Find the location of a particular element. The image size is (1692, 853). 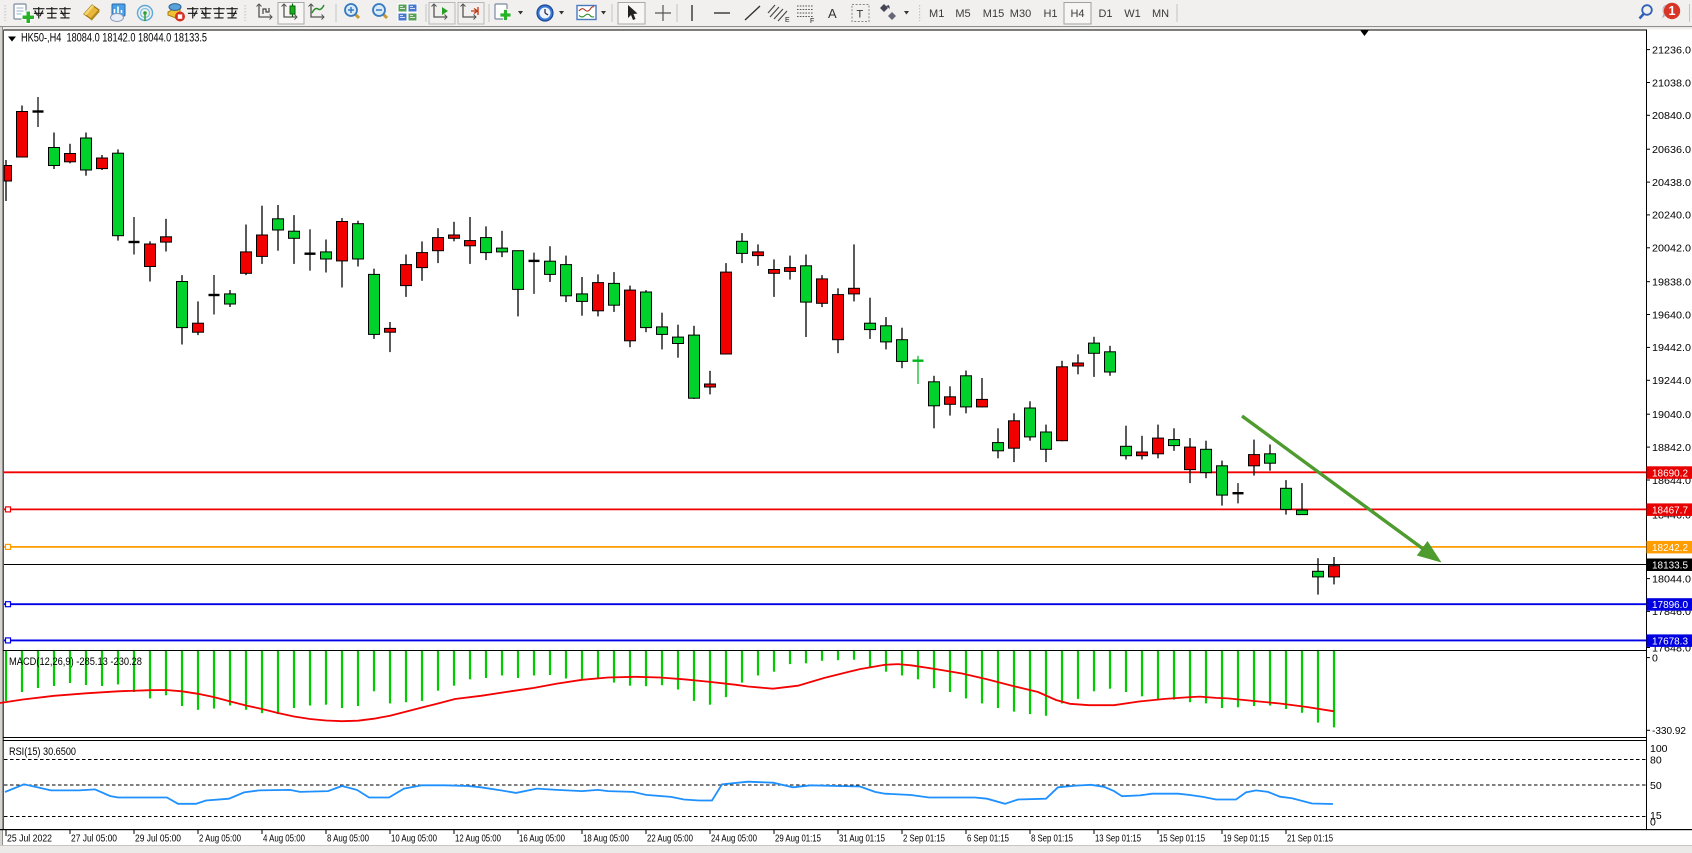

svg-text: 17896.0 is located at coordinates (1670, 605).